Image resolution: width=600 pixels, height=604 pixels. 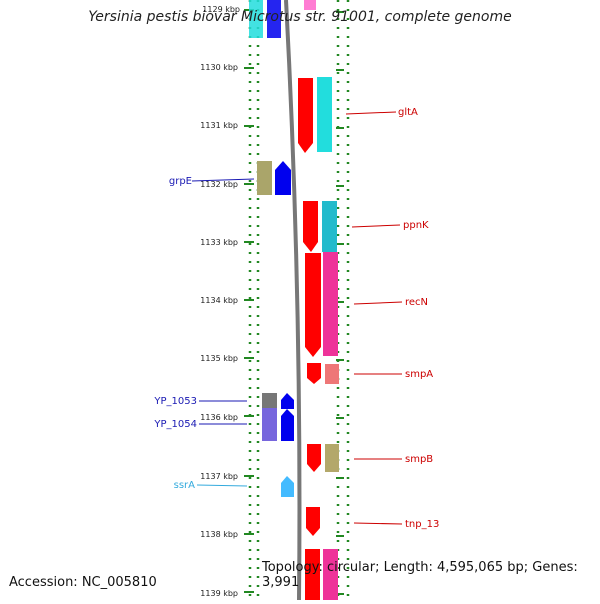 I want to click on gene-labels-left: grpE YP_1053 YP_1054 ssrA, so click(x=175, y=333).